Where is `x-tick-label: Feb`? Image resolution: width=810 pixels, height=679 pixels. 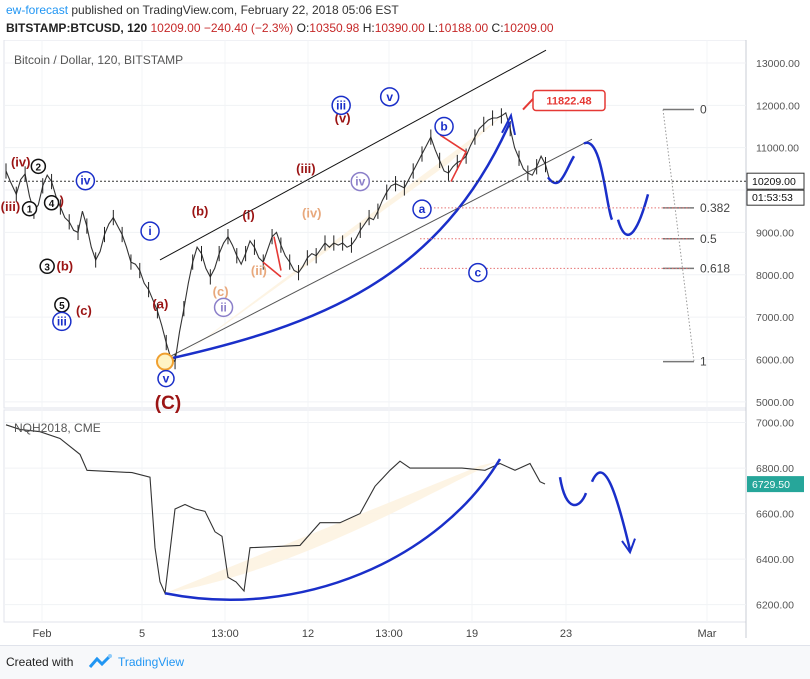
x-tick-label: Feb is located at coordinates (42, 634).